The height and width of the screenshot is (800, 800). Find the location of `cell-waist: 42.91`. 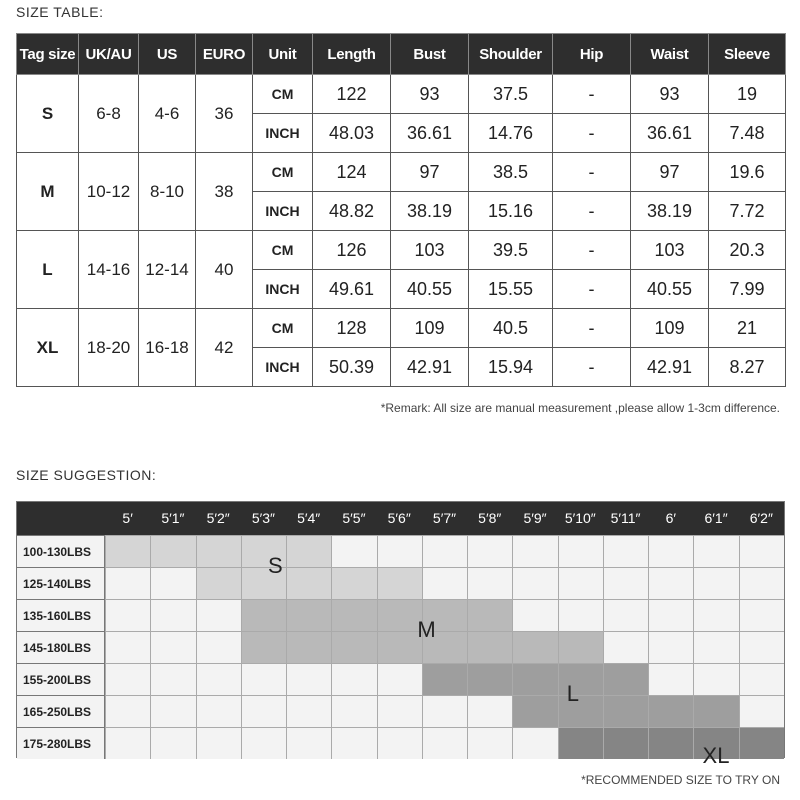

cell-waist: 42.91 is located at coordinates (669, 367).